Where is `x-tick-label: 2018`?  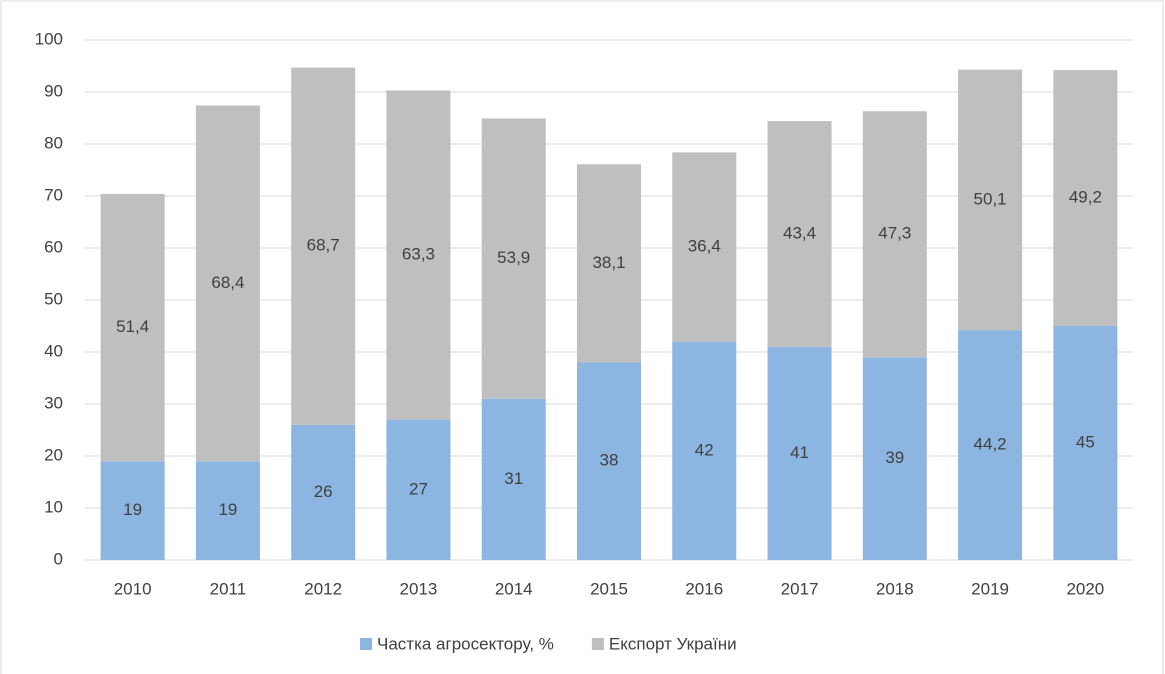
x-tick-label: 2018 is located at coordinates (895, 588).